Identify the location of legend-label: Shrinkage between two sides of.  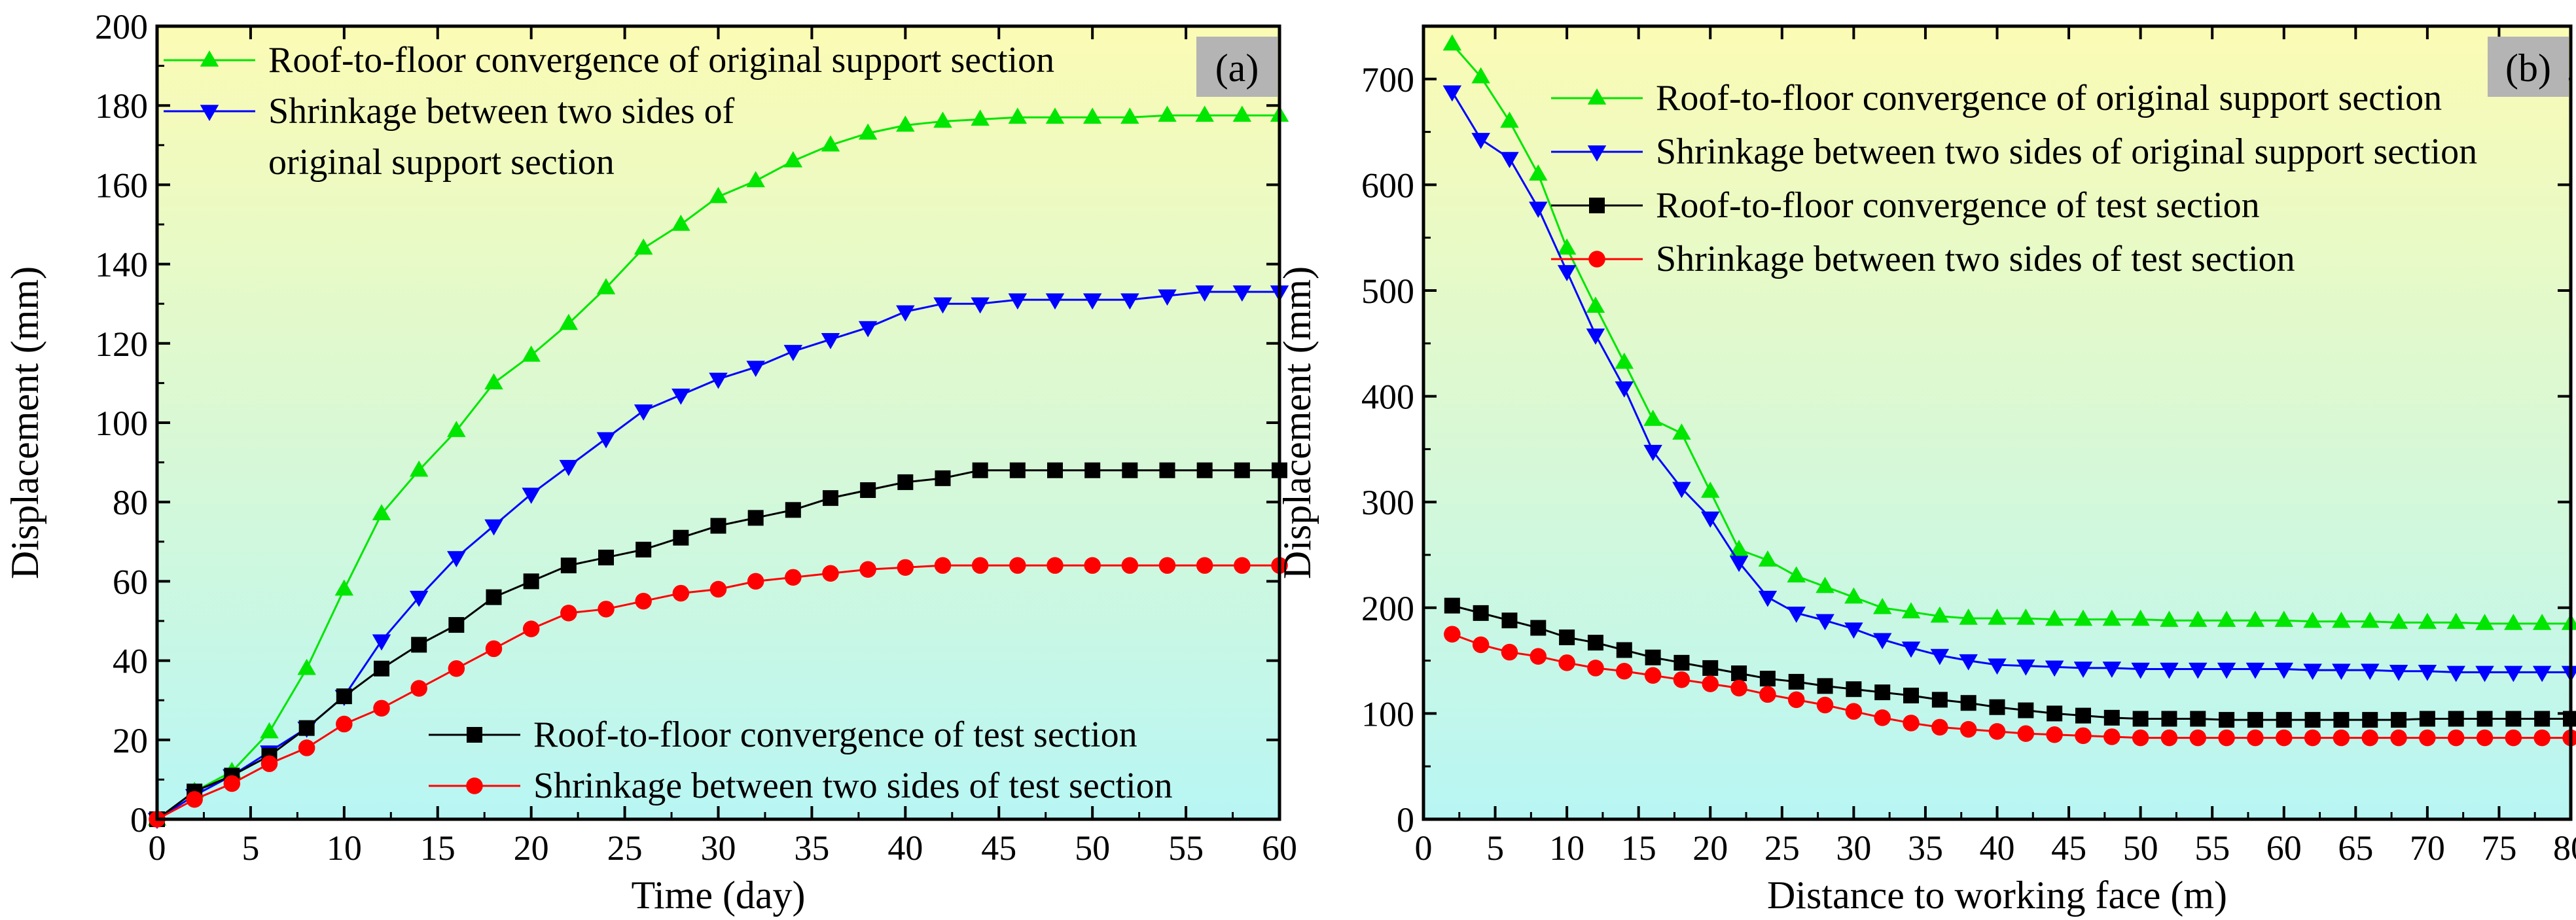
(501, 111).